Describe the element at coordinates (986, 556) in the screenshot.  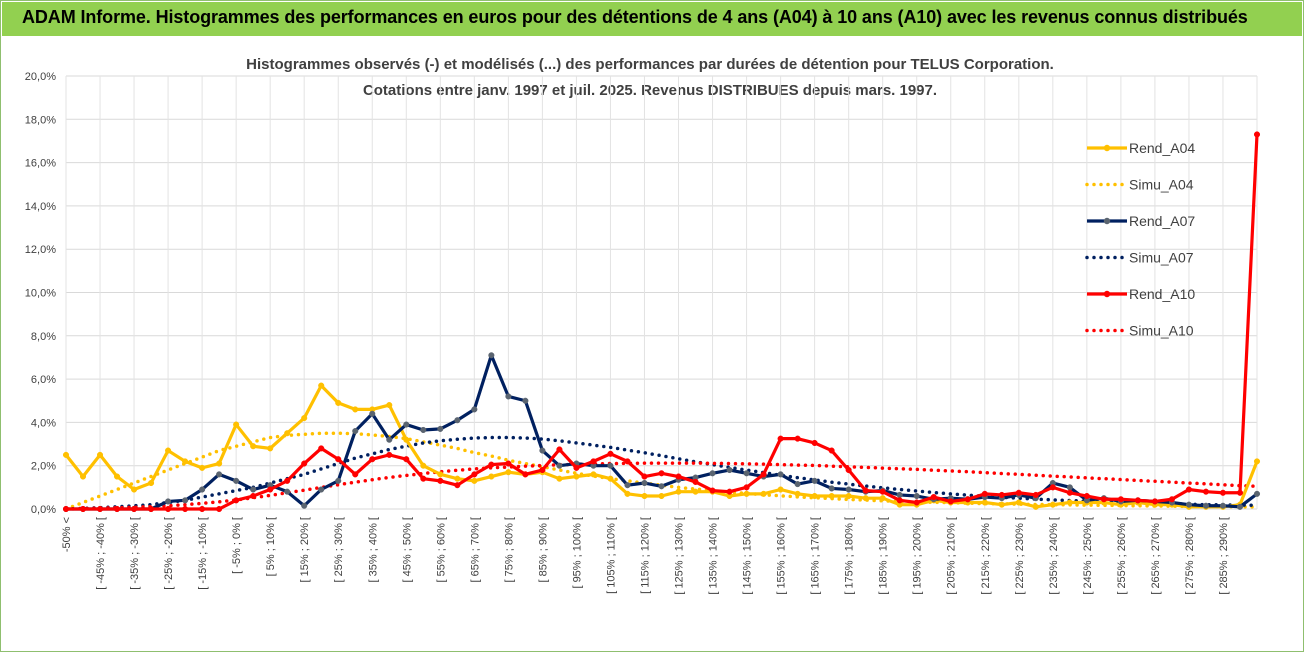
I see `x-tick-label: [ 215% ; 220% [` at that location.